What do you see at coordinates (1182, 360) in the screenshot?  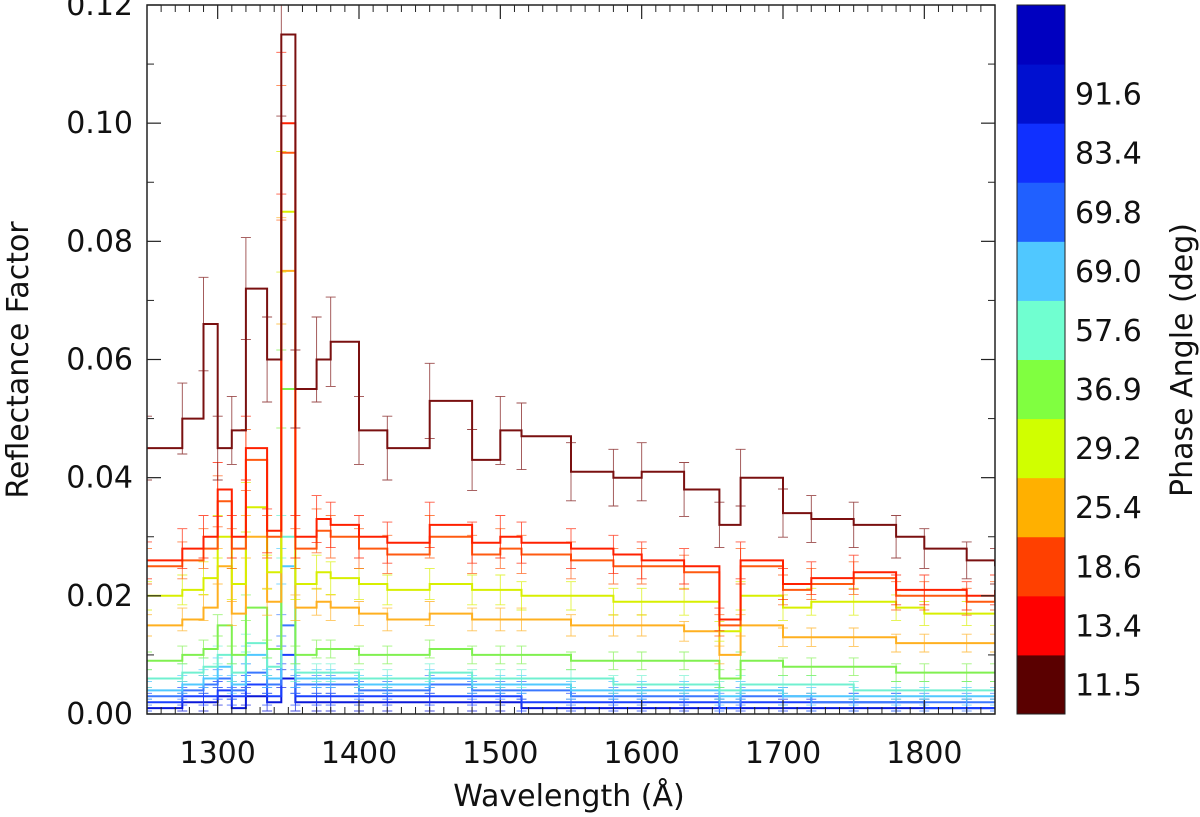 I see `colorbar-title: Phase Angle (deg)` at bounding box center [1182, 360].